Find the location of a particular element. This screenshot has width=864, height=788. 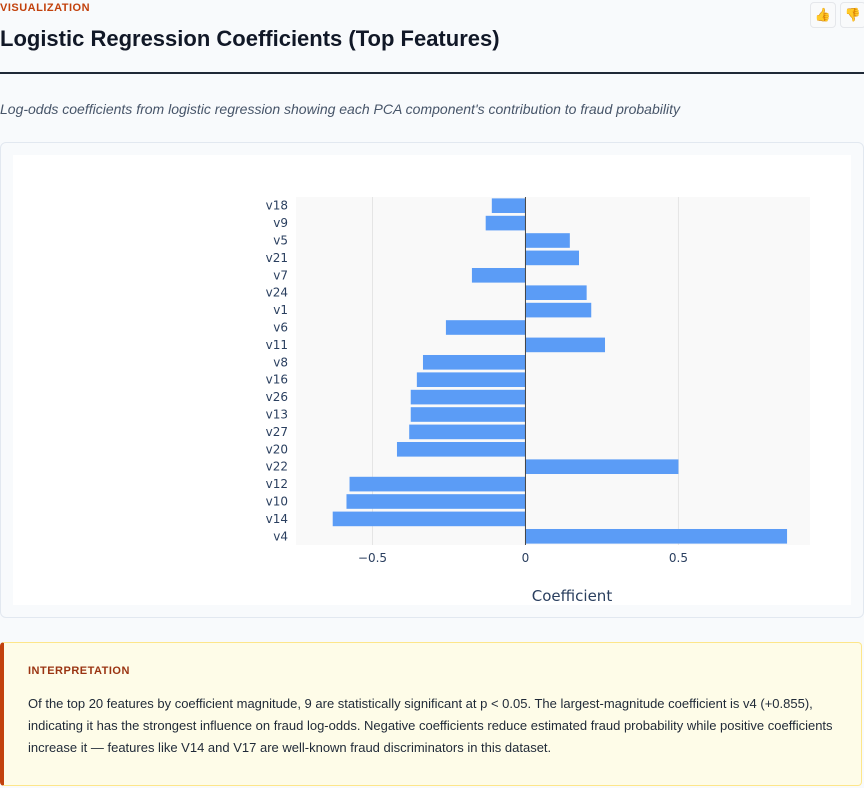

y-tick-label: v22 is located at coordinates (277, 467).